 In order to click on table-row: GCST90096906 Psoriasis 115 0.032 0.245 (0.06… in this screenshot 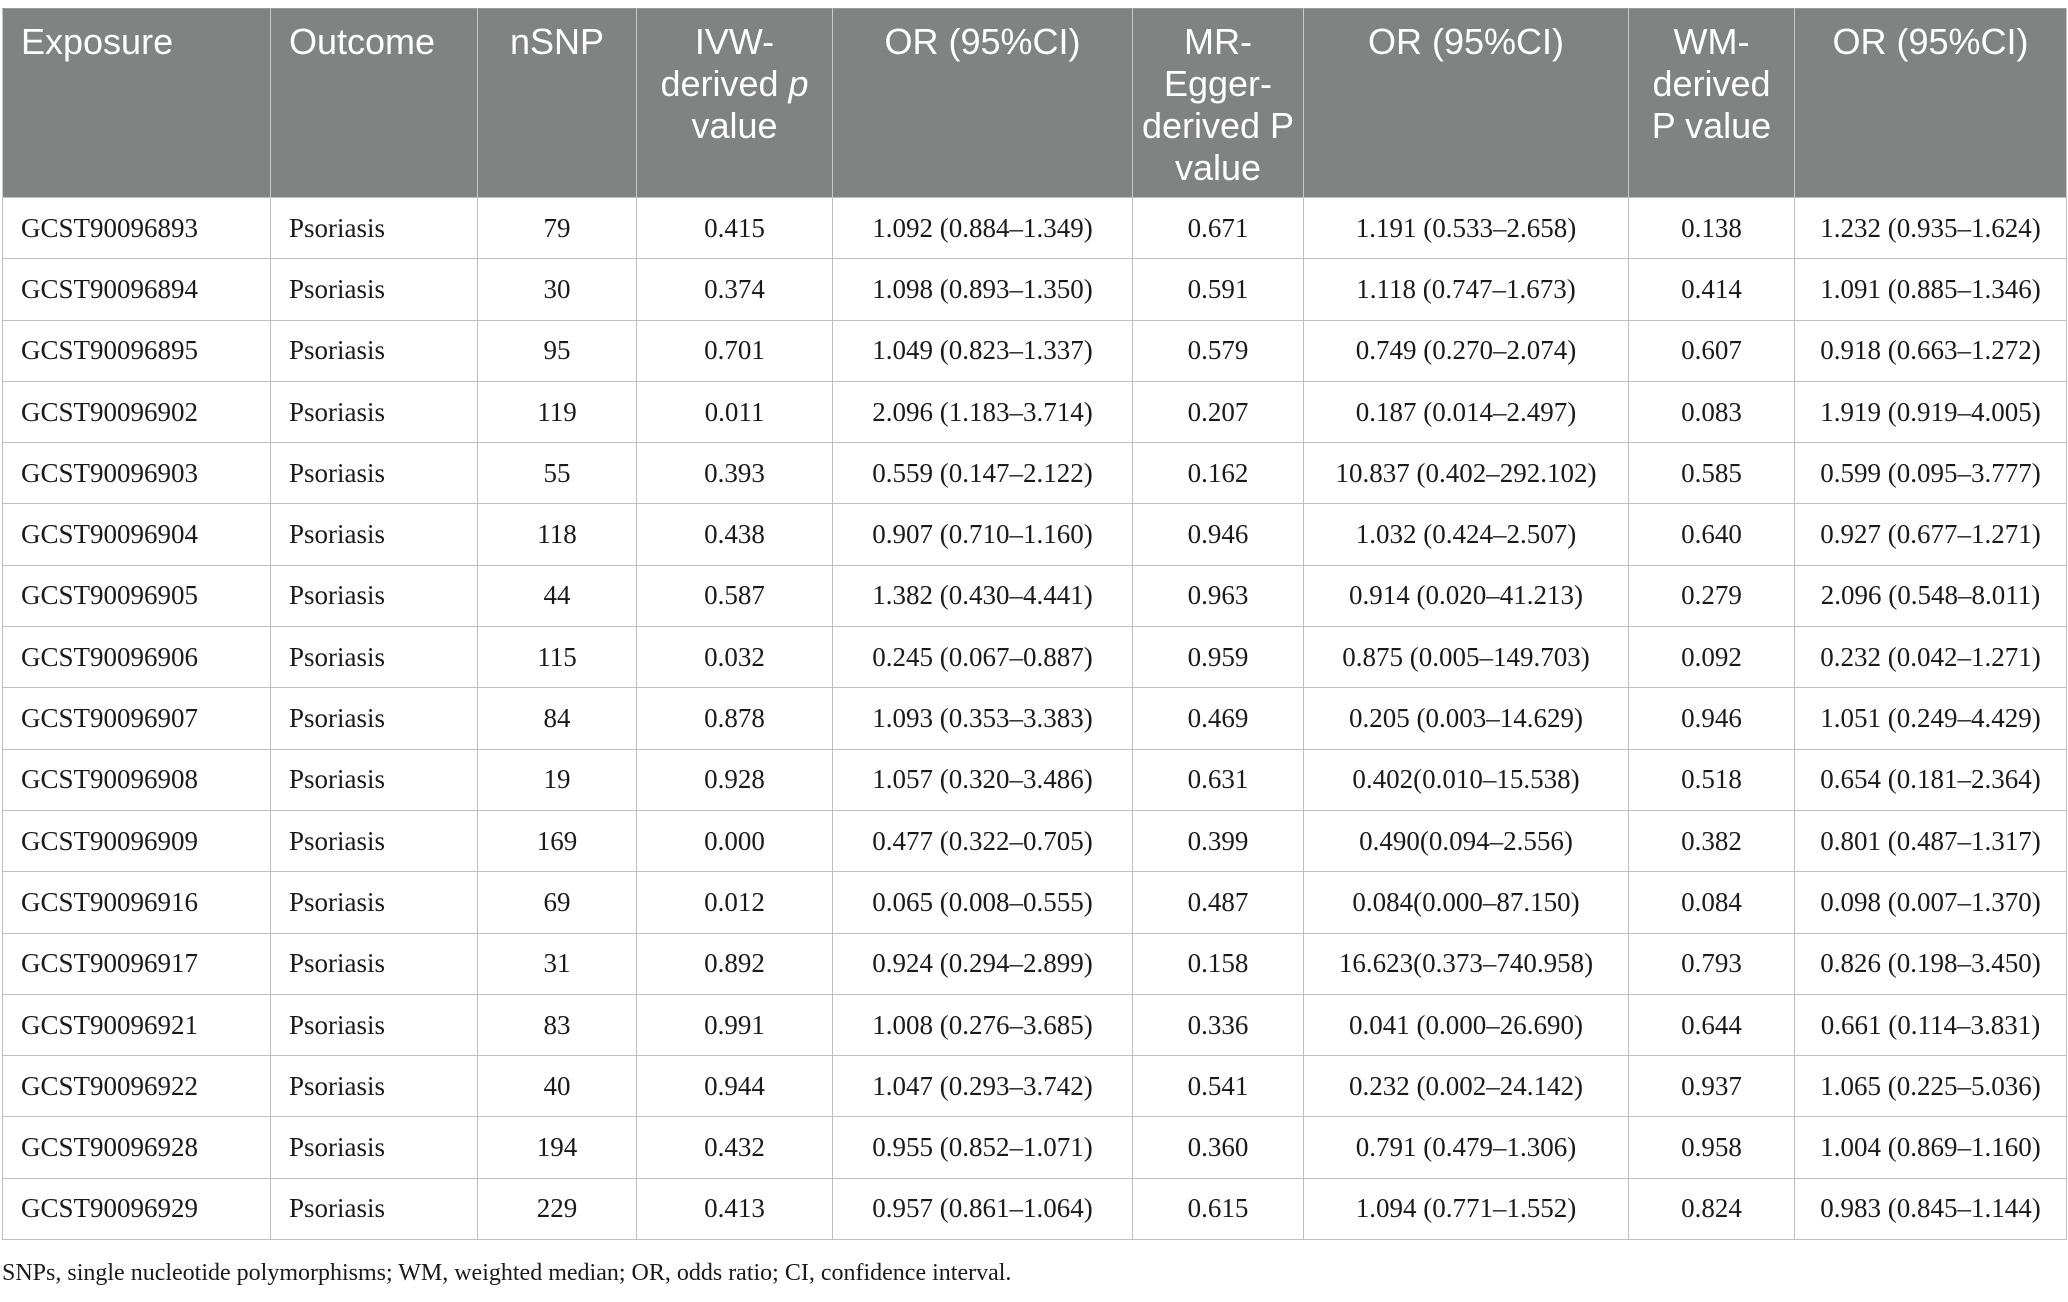, I will do `click(1034, 657)`.